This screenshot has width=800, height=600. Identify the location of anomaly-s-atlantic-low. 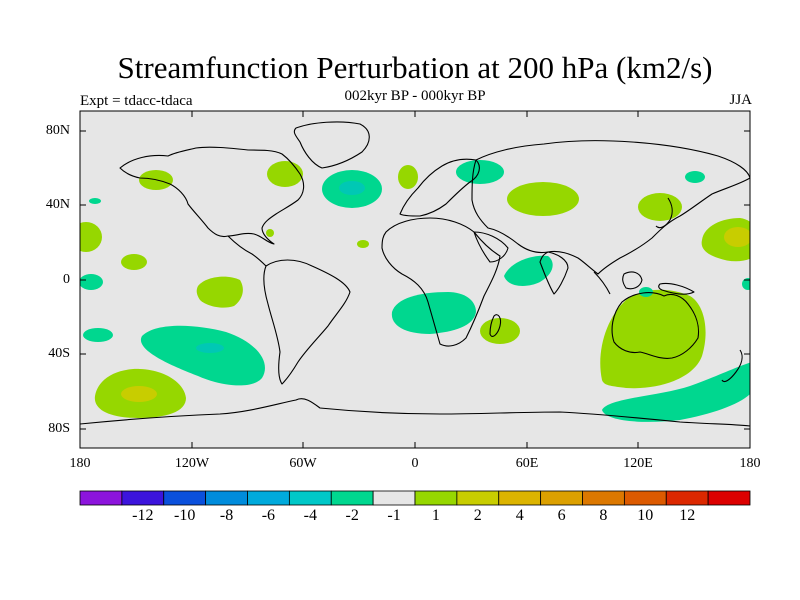
(433, 313).